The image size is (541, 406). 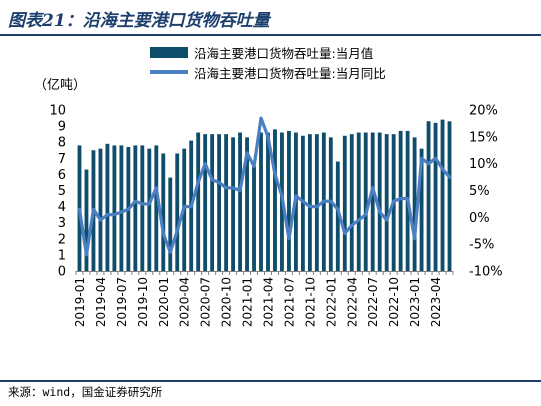 What do you see at coordinates (62, 223) in the screenshot?
I see `y-left-tick-label: 3` at bounding box center [62, 223].